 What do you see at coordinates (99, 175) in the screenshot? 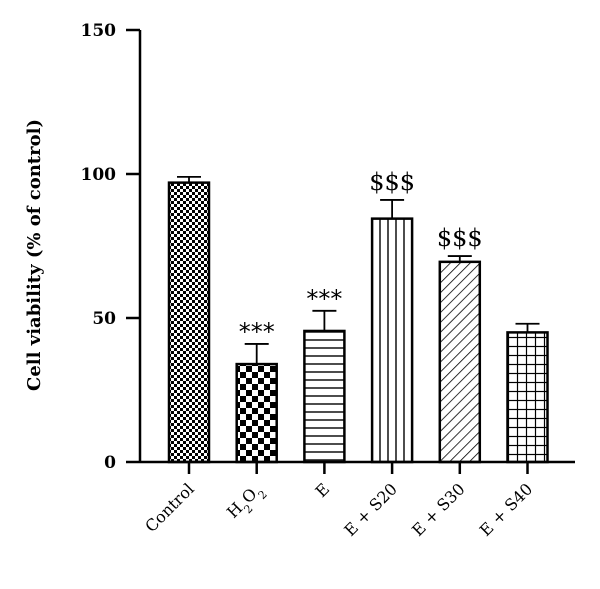
I see `y-tick-label-100: 100` at bounding box center [99, 175].